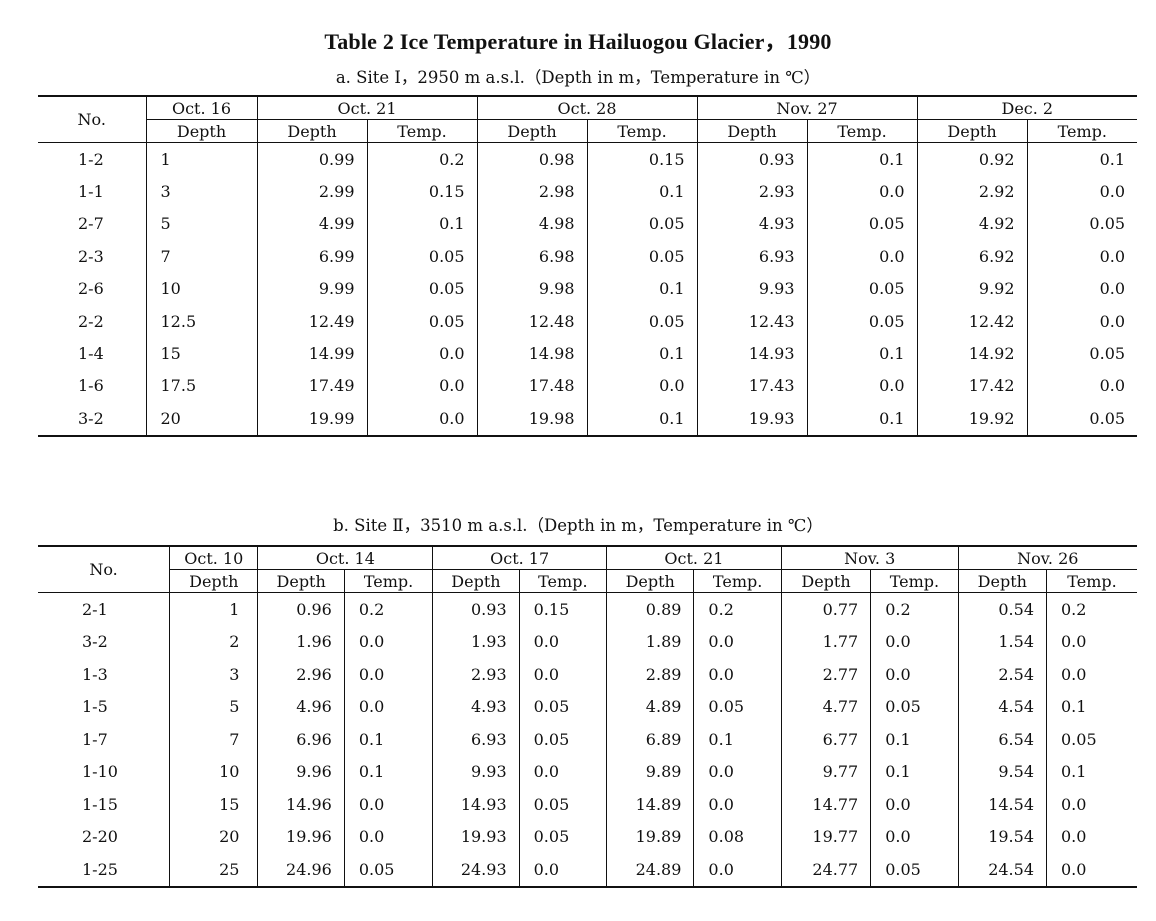 Image resolution: width=1156 pixels, height=921 pixels. What do you see at coordinates (826, 836) in the screenshot?
I see `depth-cell: 19.77` at bounding box center [826, 836].